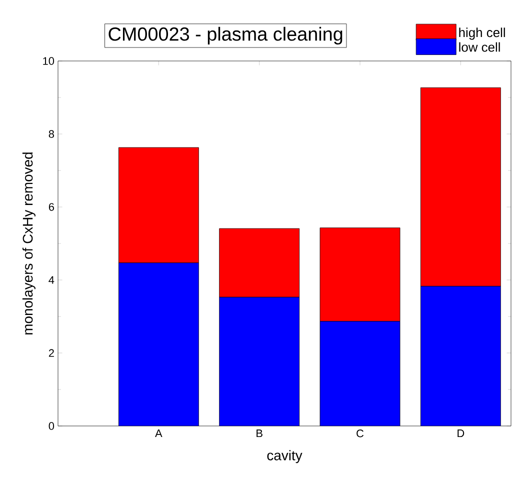 The image size is (513, 481). What do you see at coordinates (48, 61) in the screenshot?
I see `y-tick-label: 10` at bounding box center [48, 61].